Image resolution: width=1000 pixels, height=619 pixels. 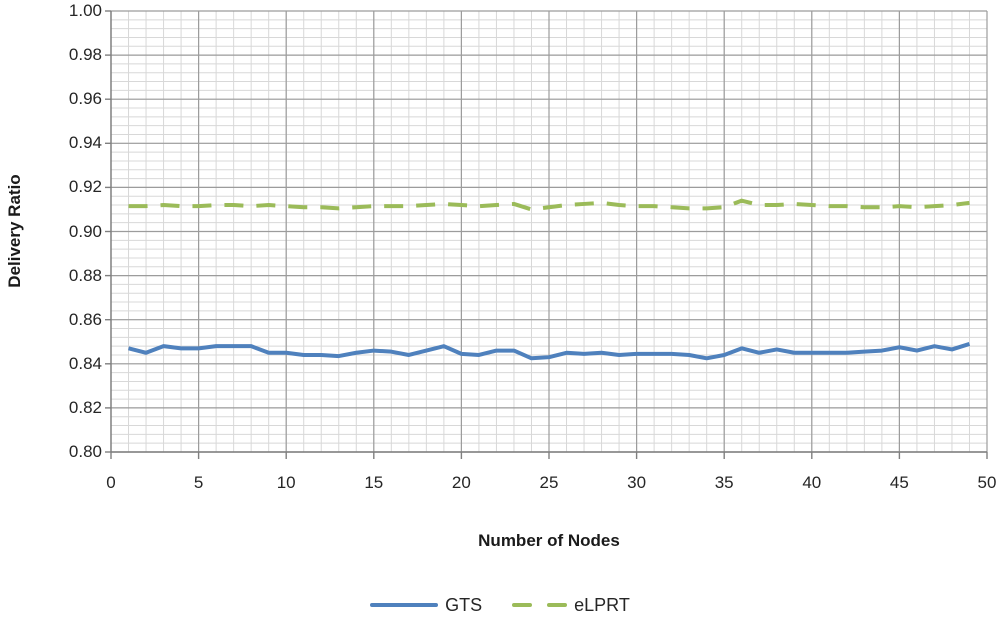 I want to click on y-tick-label: 0.96, so click(x=85, y=99).